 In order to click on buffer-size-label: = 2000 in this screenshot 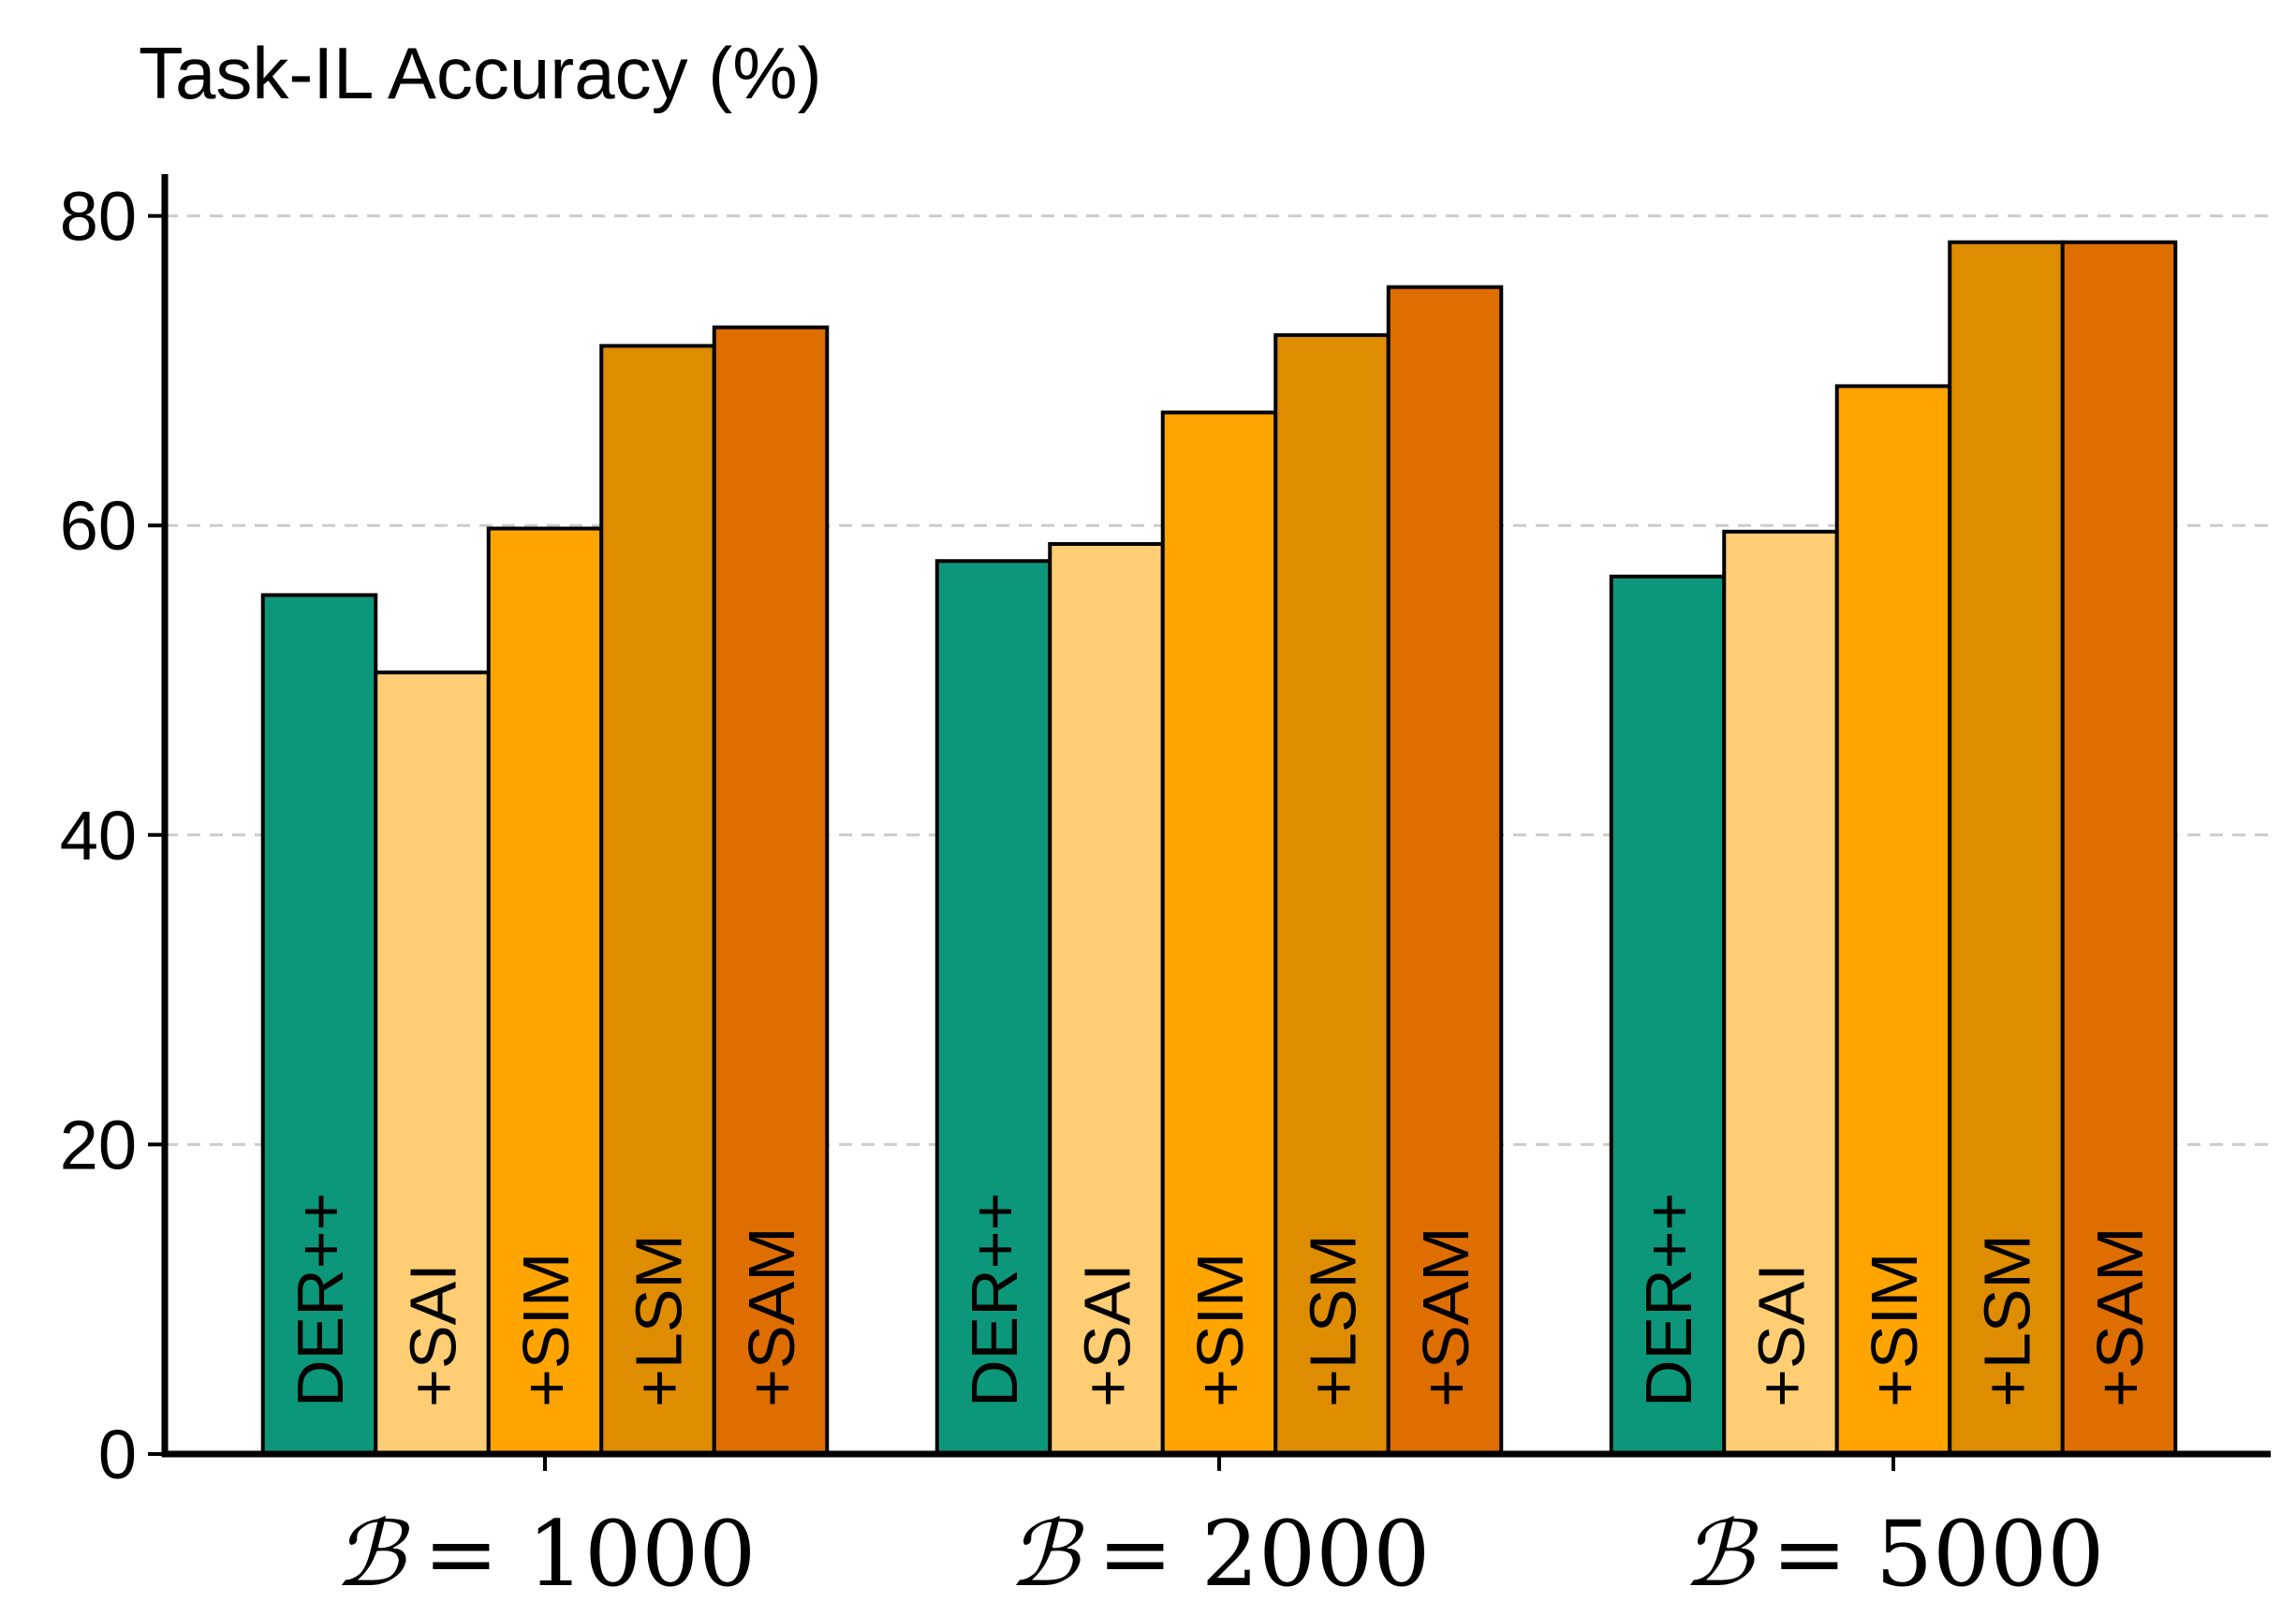, I will do `click(1263, 1554)`.